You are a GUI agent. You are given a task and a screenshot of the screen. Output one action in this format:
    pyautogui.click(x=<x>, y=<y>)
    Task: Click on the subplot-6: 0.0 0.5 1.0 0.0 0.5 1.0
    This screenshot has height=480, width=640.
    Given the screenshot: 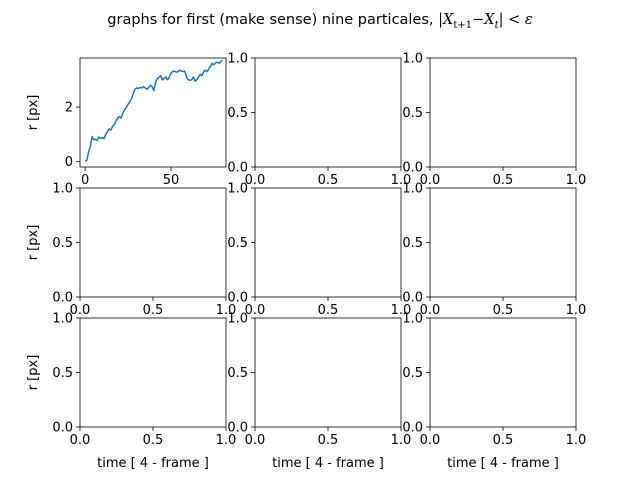 What is the action you would take?
    pyautogui.click(x=494, y=250)
    